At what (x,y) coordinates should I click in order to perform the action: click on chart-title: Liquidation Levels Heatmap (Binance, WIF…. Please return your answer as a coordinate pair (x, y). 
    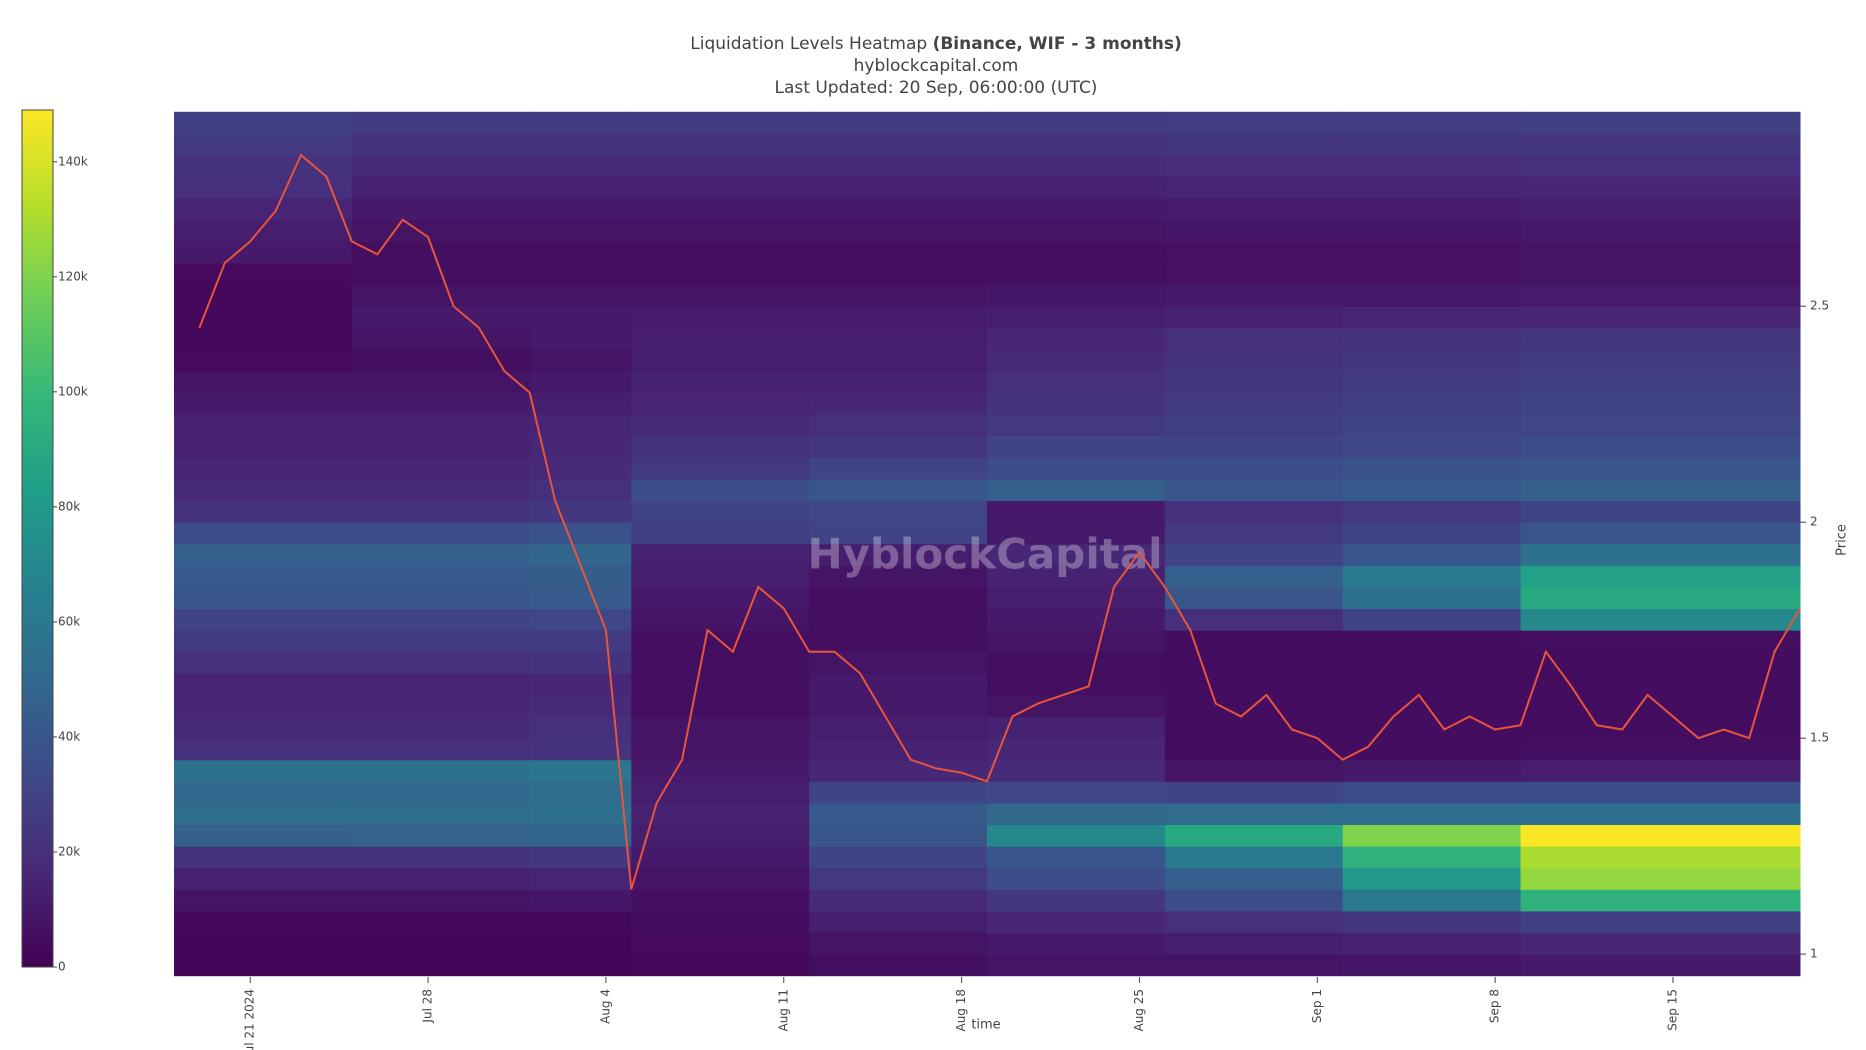
    Looking at the image, I should click on (935, 44).